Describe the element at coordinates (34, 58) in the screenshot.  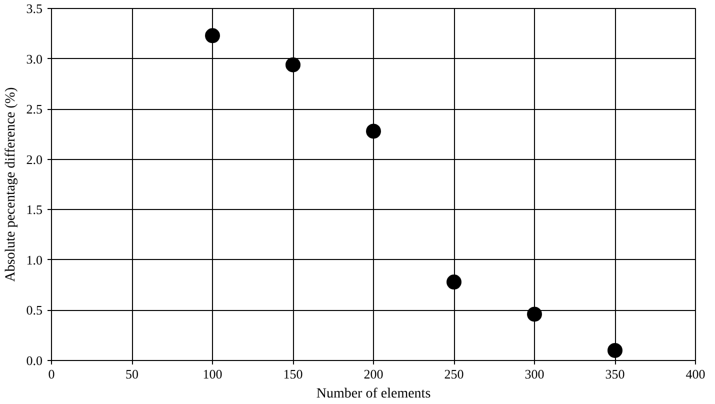
I see `y-tick-label: 3.0` at that location.